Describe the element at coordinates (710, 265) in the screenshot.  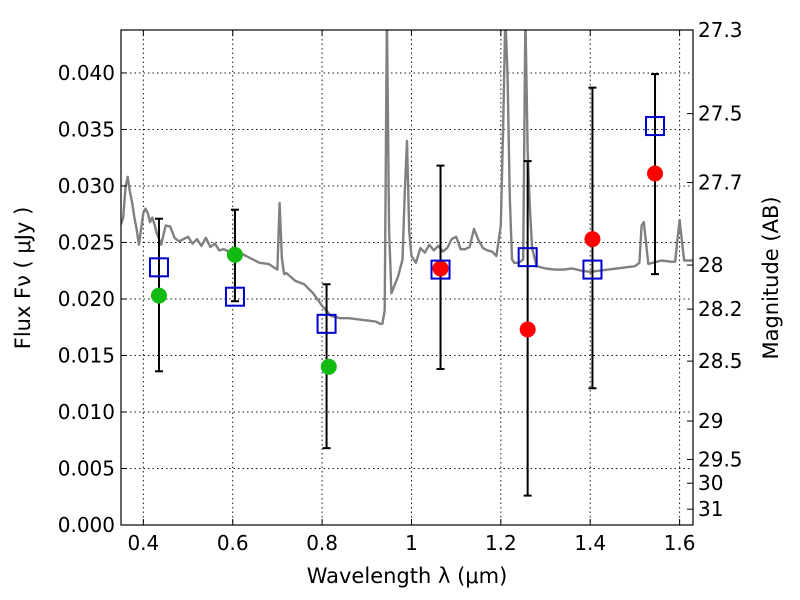
I see `y2-tick-label: 28` at that location.